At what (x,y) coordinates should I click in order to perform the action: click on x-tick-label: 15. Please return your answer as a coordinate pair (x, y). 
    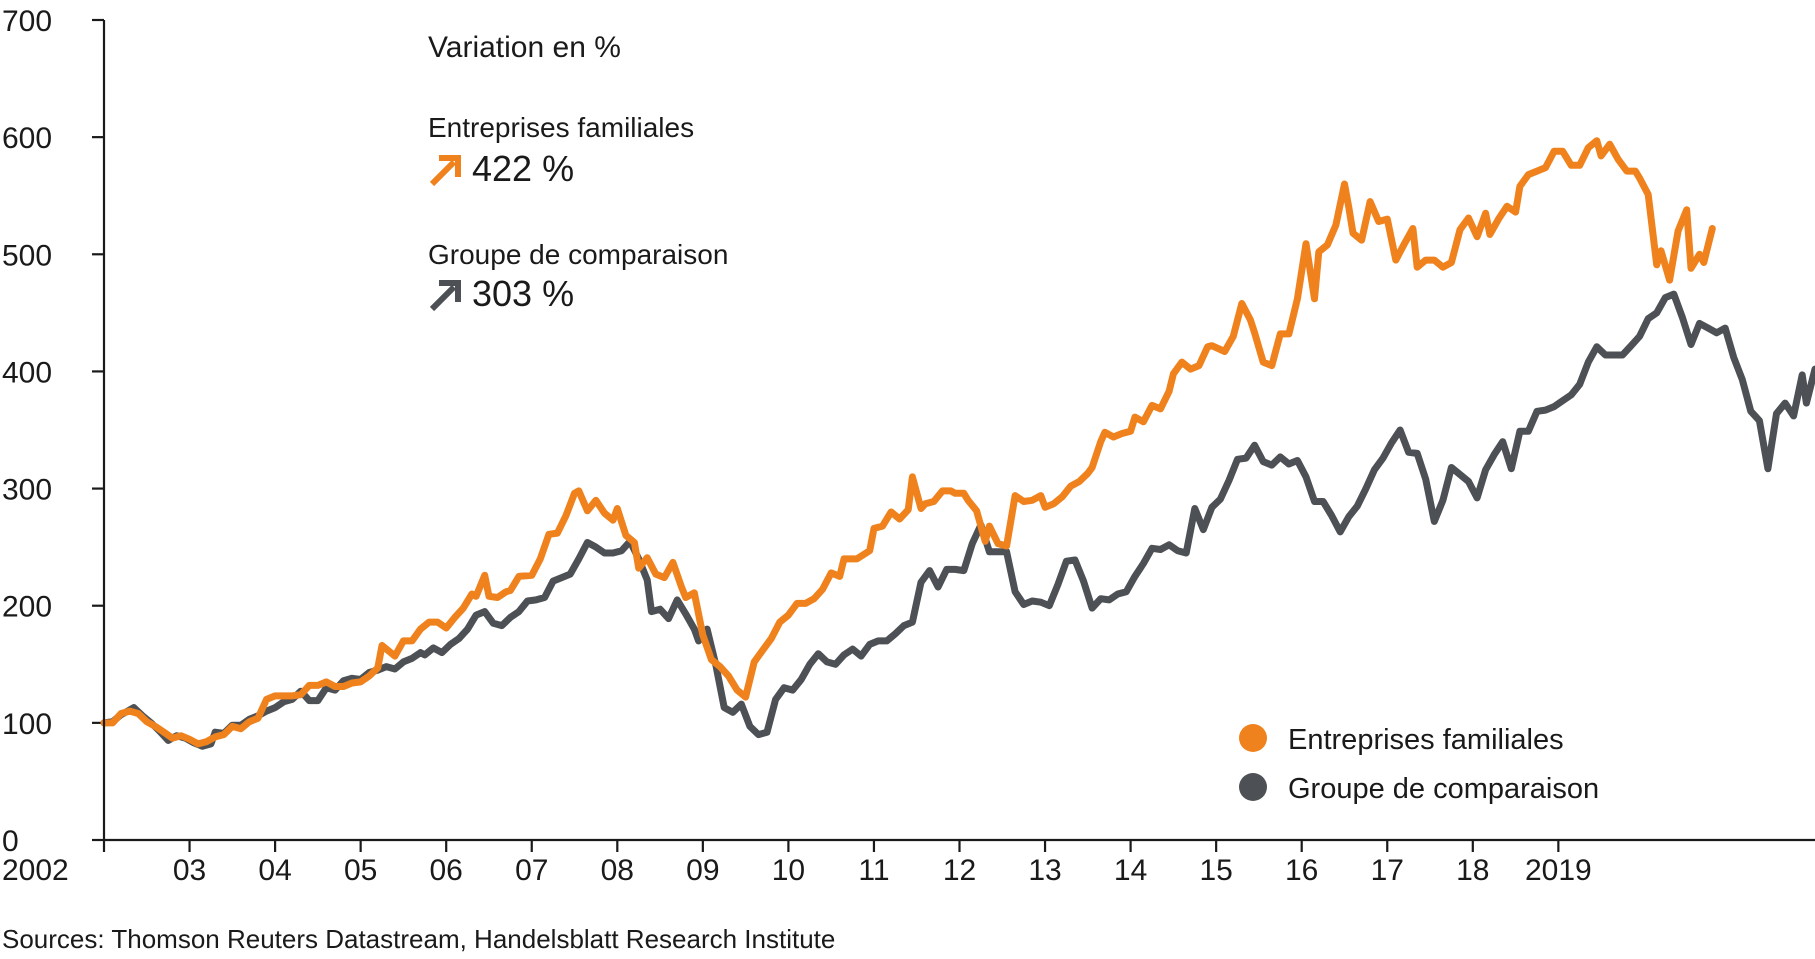
    Looking at the image, I should click on (1215, 870).